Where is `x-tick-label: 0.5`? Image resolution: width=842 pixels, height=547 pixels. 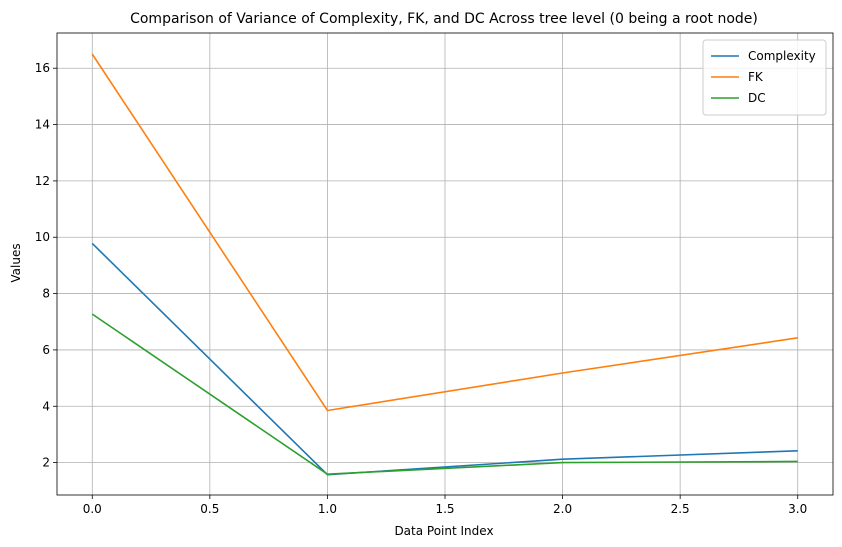 x-tick-label: 0.5 is located at coordinates (209, 509).